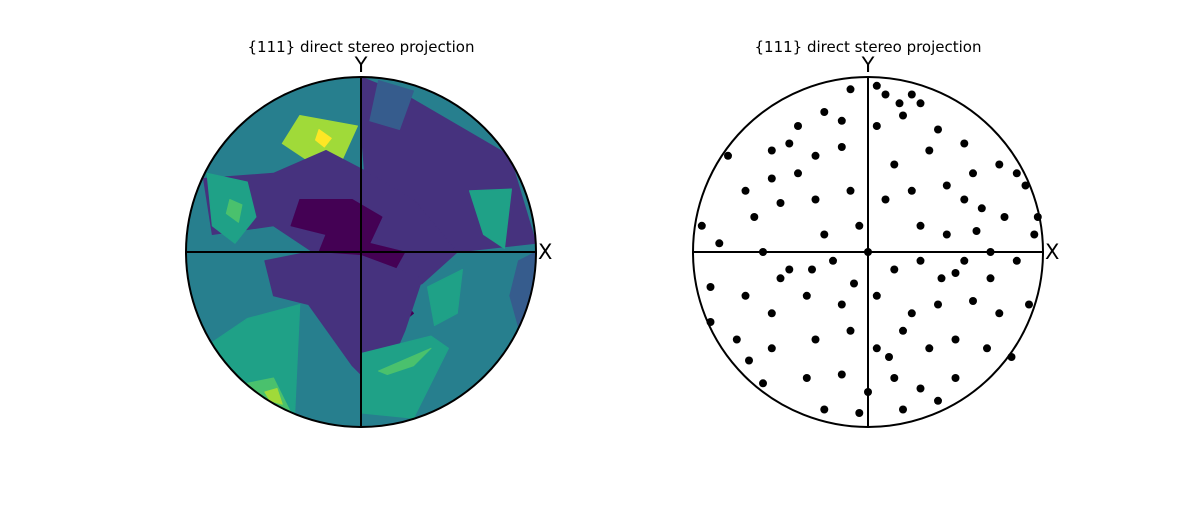  I want to click on contour-region-top-left-peak, so click(323, 138).